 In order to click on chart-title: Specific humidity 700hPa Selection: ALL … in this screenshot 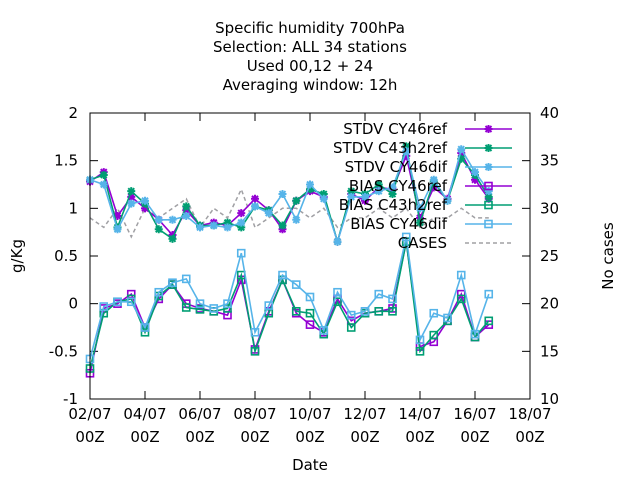, I will do `click(310, 56)`.